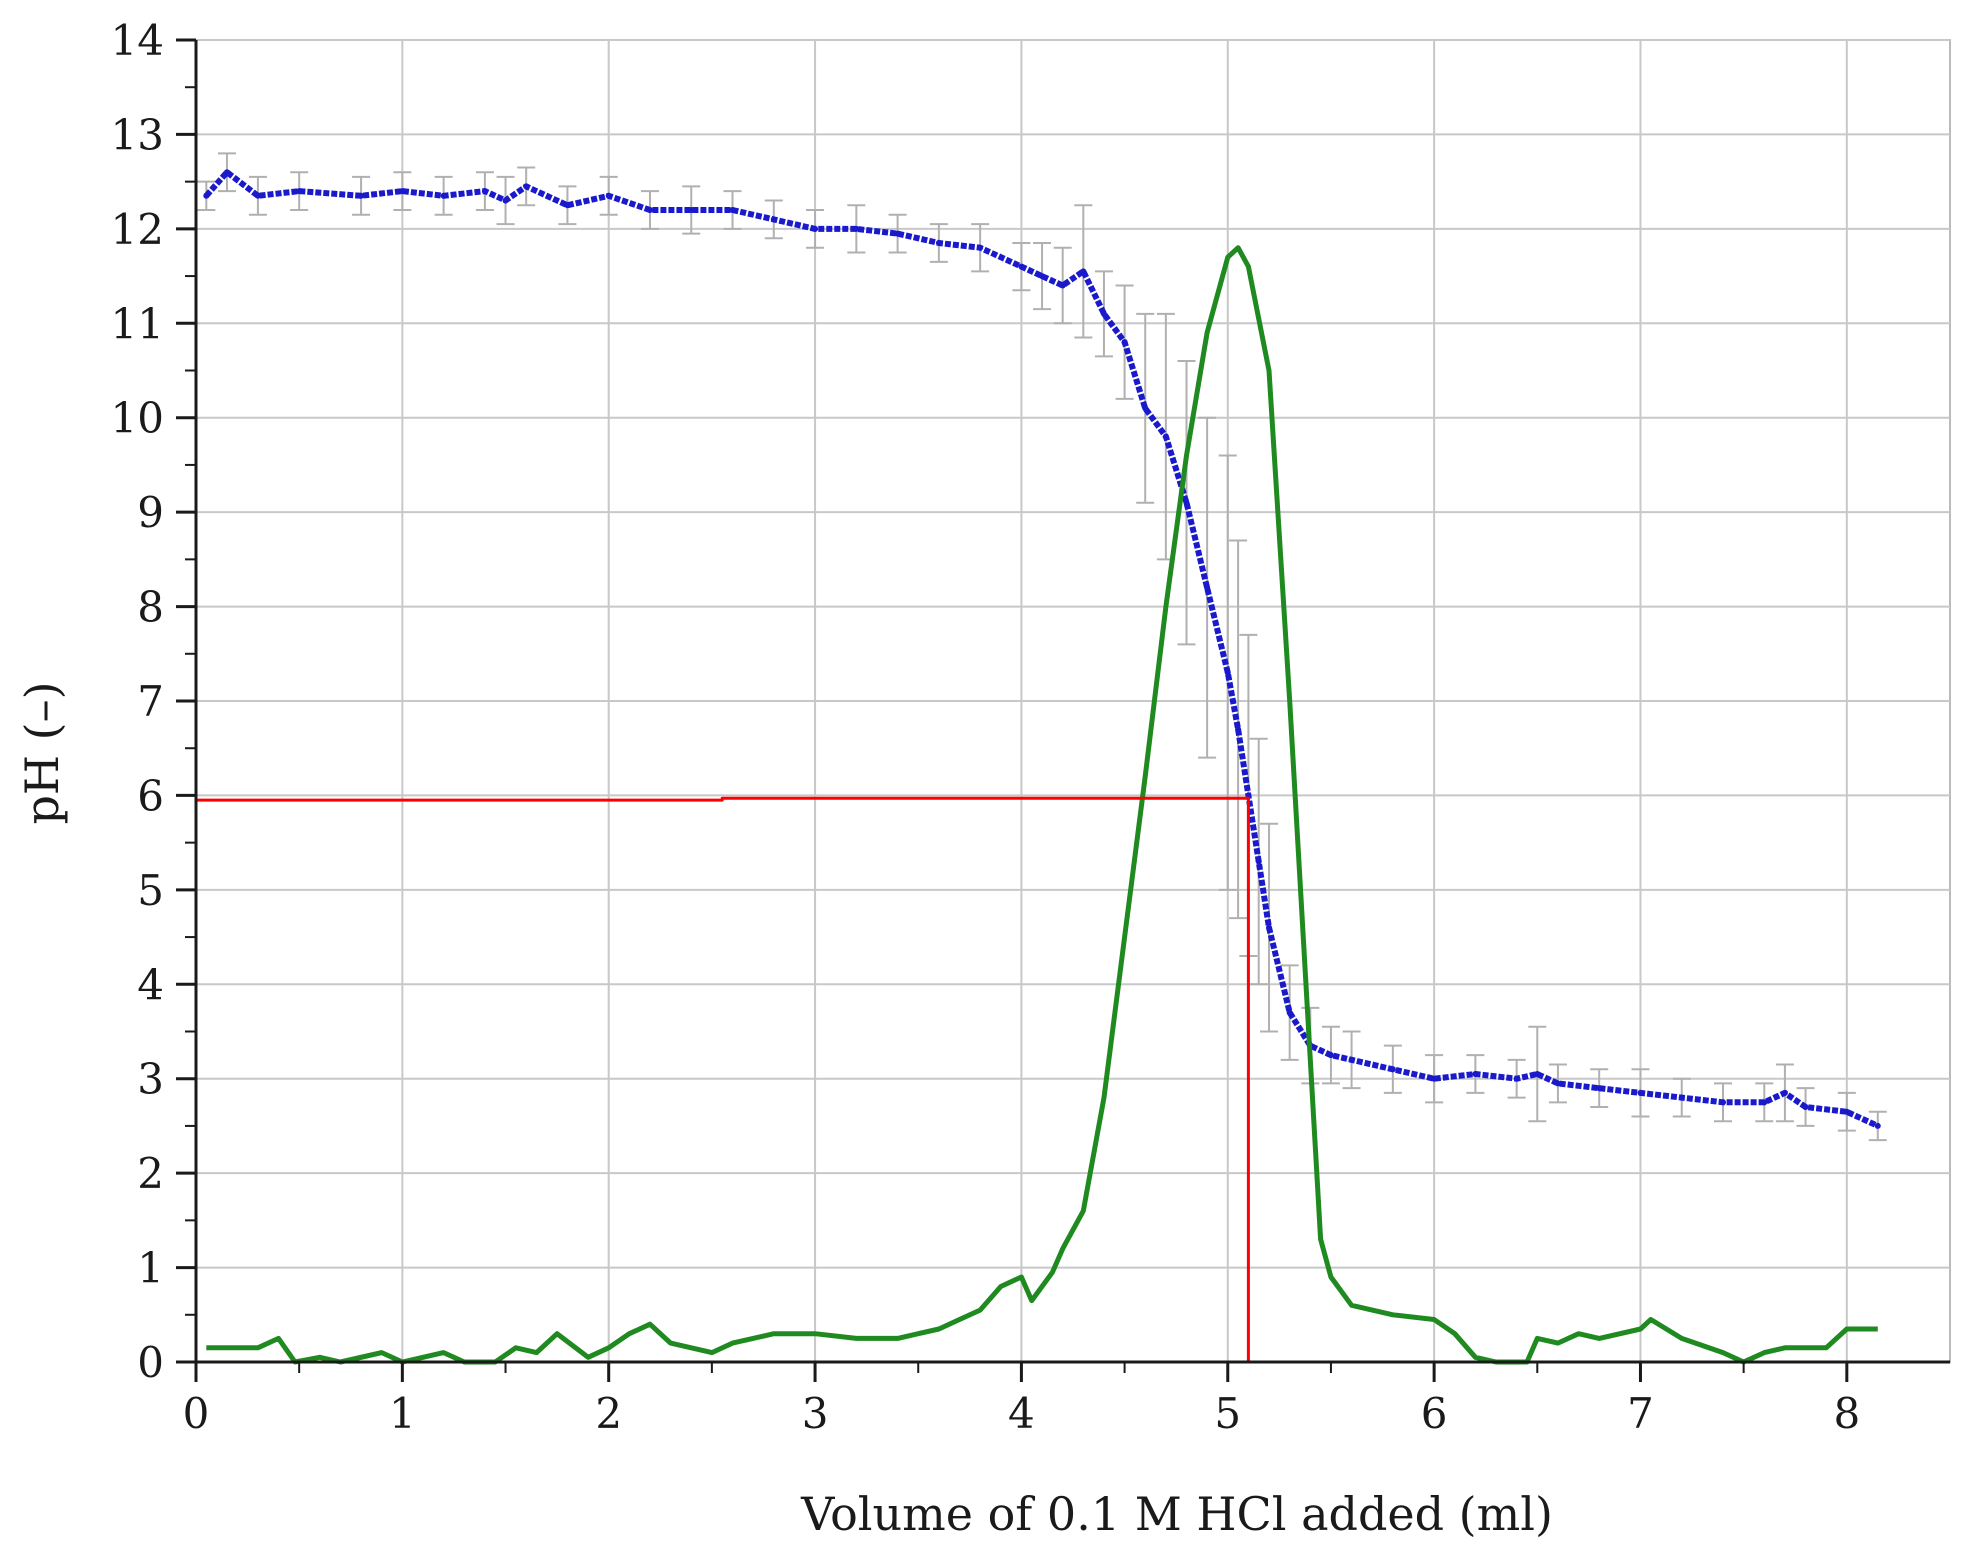 This screenshot has width=1987, height=1555. I want to click on y-tick-label: 12, so click(137, 229).